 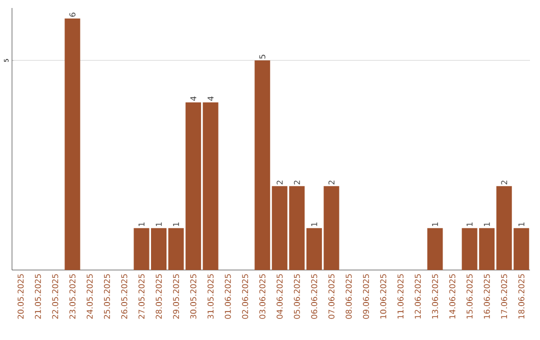 I want to click on data-label: 5, so click(x=262, y=56).